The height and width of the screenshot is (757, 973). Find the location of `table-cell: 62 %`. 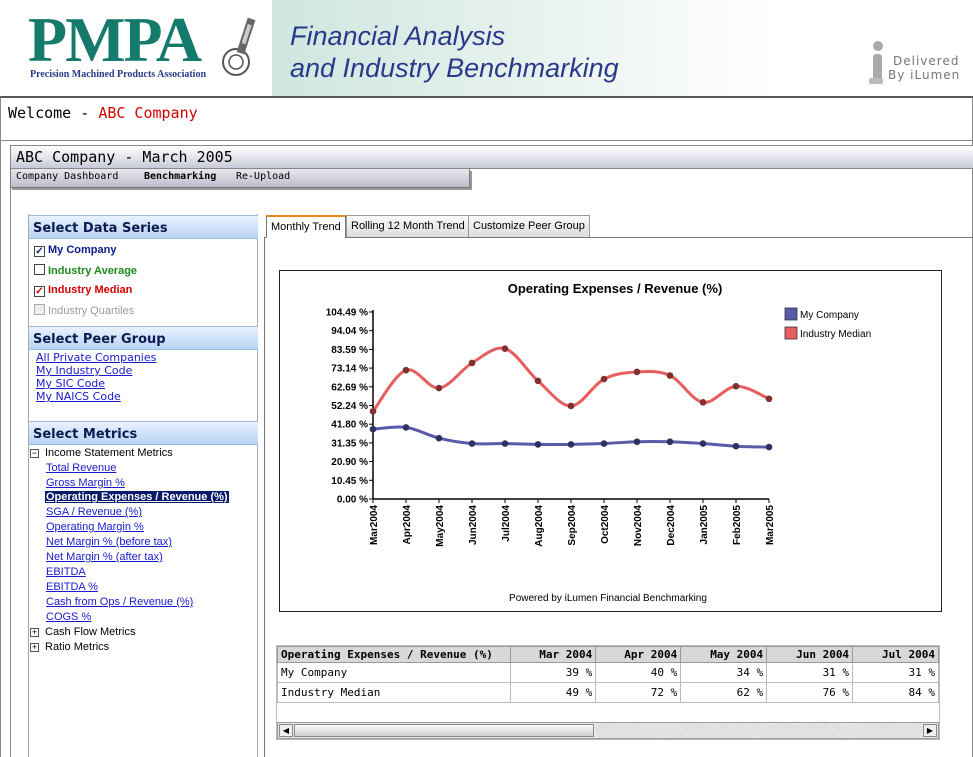

table-cell: 62 % is located at coordinates (724, 692).